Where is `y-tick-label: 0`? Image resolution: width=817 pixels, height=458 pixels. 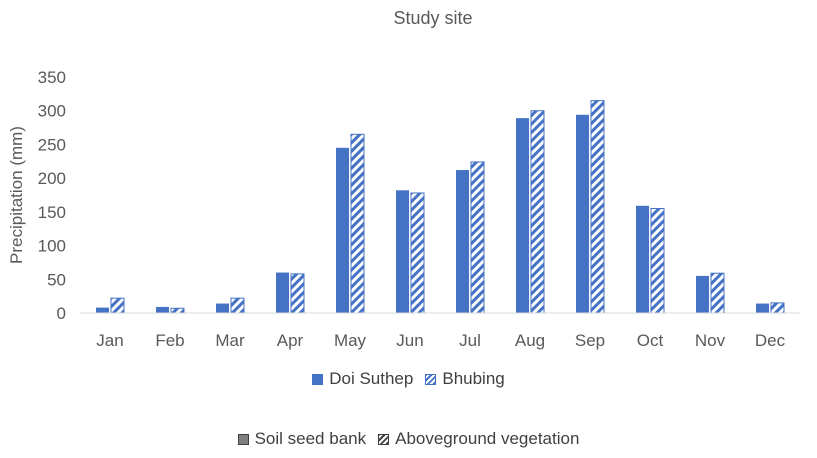 y-tick-label: 0 is located at coordinates (61, 313).